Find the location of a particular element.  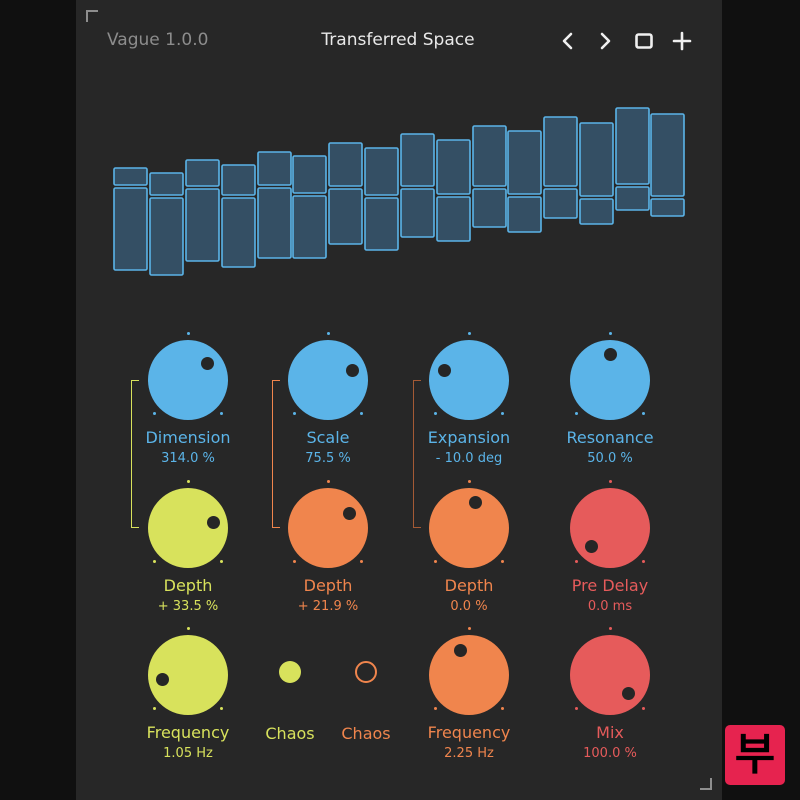

resize-handle is located at coordinates (706, 784).